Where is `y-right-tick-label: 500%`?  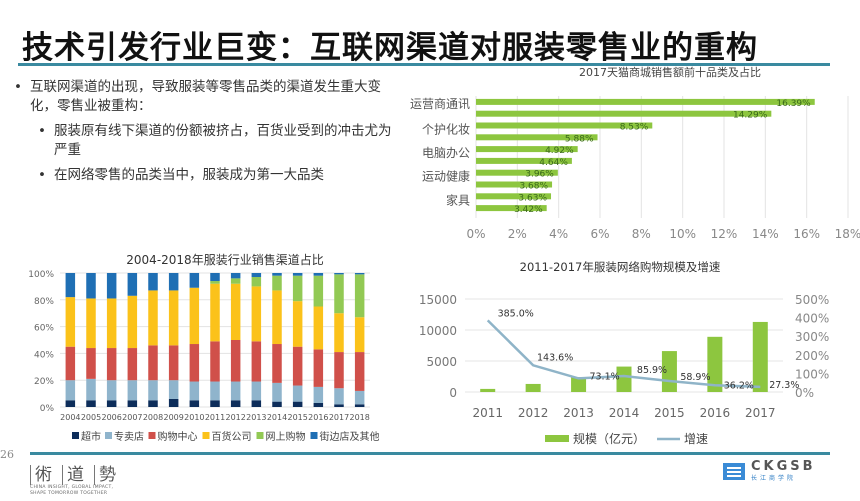
y-right-tick-label: 500% is located at coordinates (812, 300).